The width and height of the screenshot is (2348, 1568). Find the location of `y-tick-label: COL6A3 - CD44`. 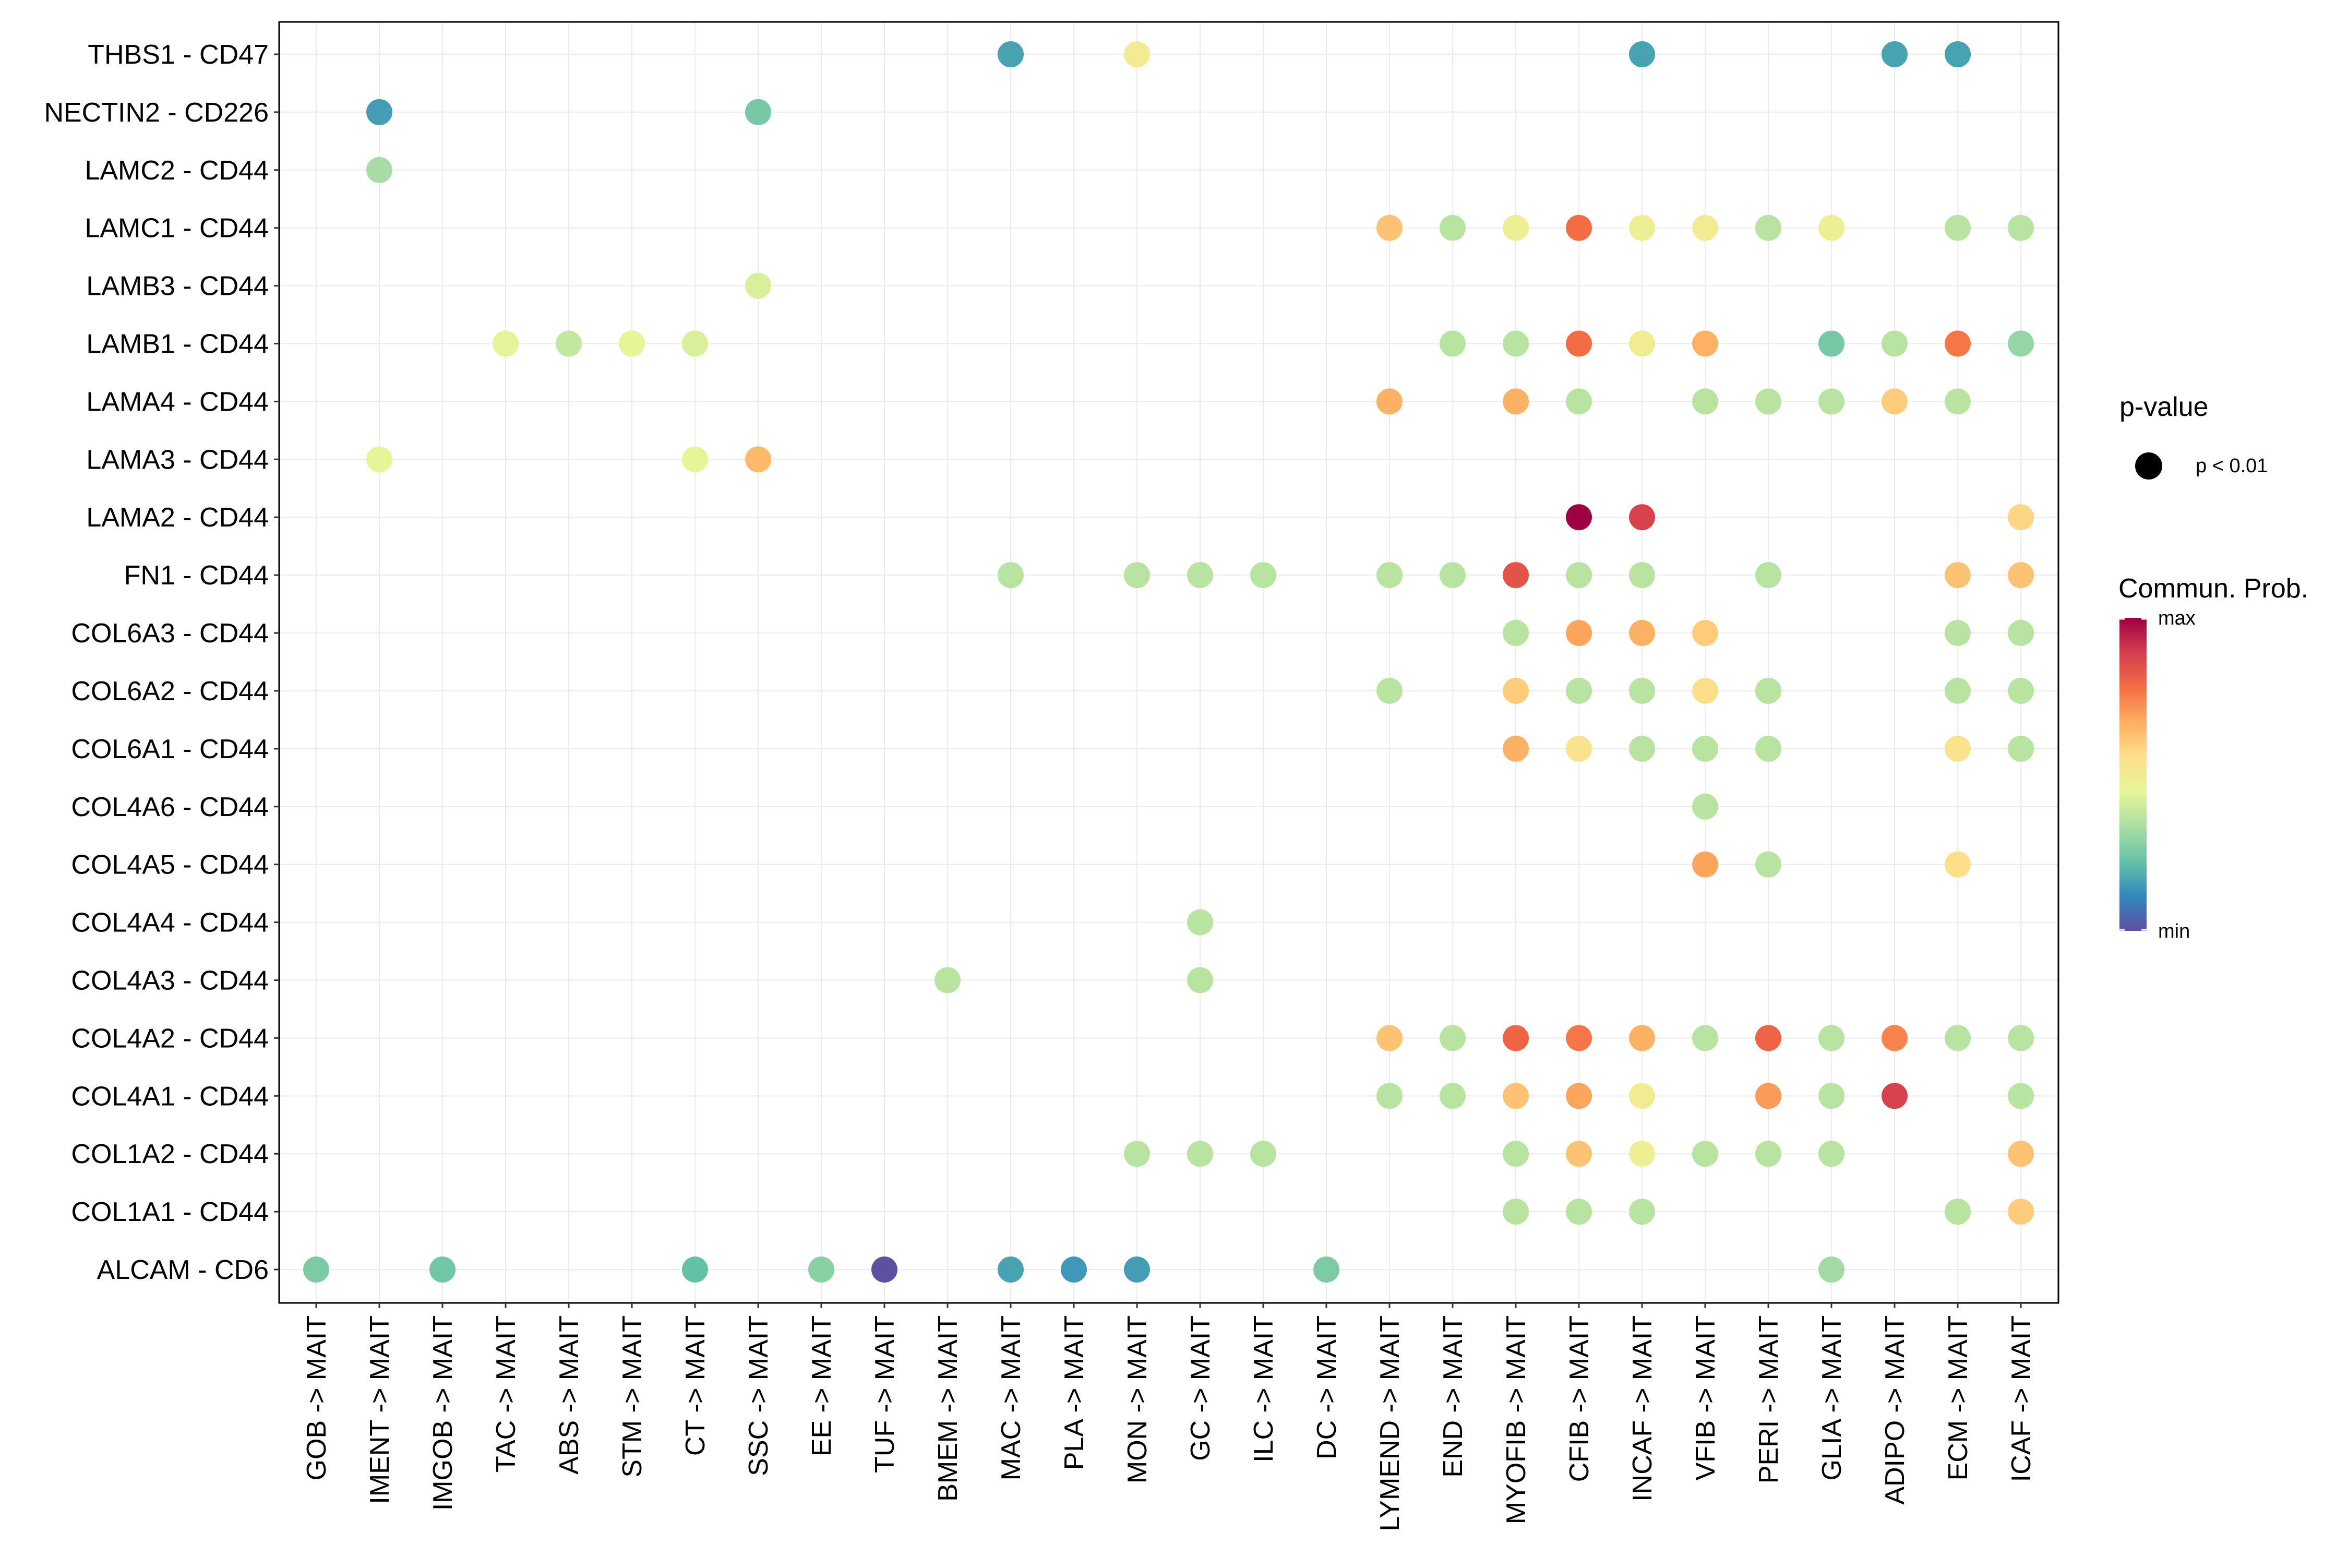

y-tick-label: COL6A3 - CD44 is located at coordinates (170, 633).